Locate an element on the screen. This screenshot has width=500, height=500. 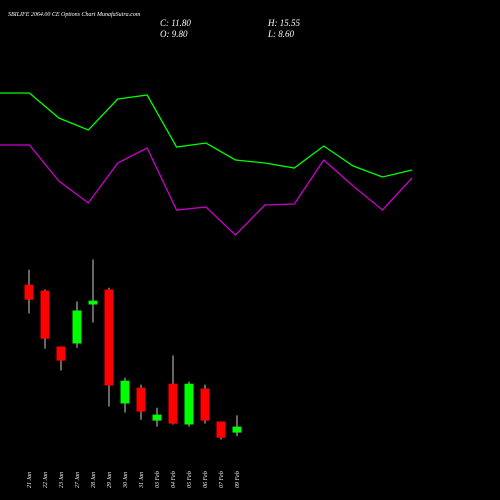
x-tick-label: 29 Jan is located at coordinates (110, 480).